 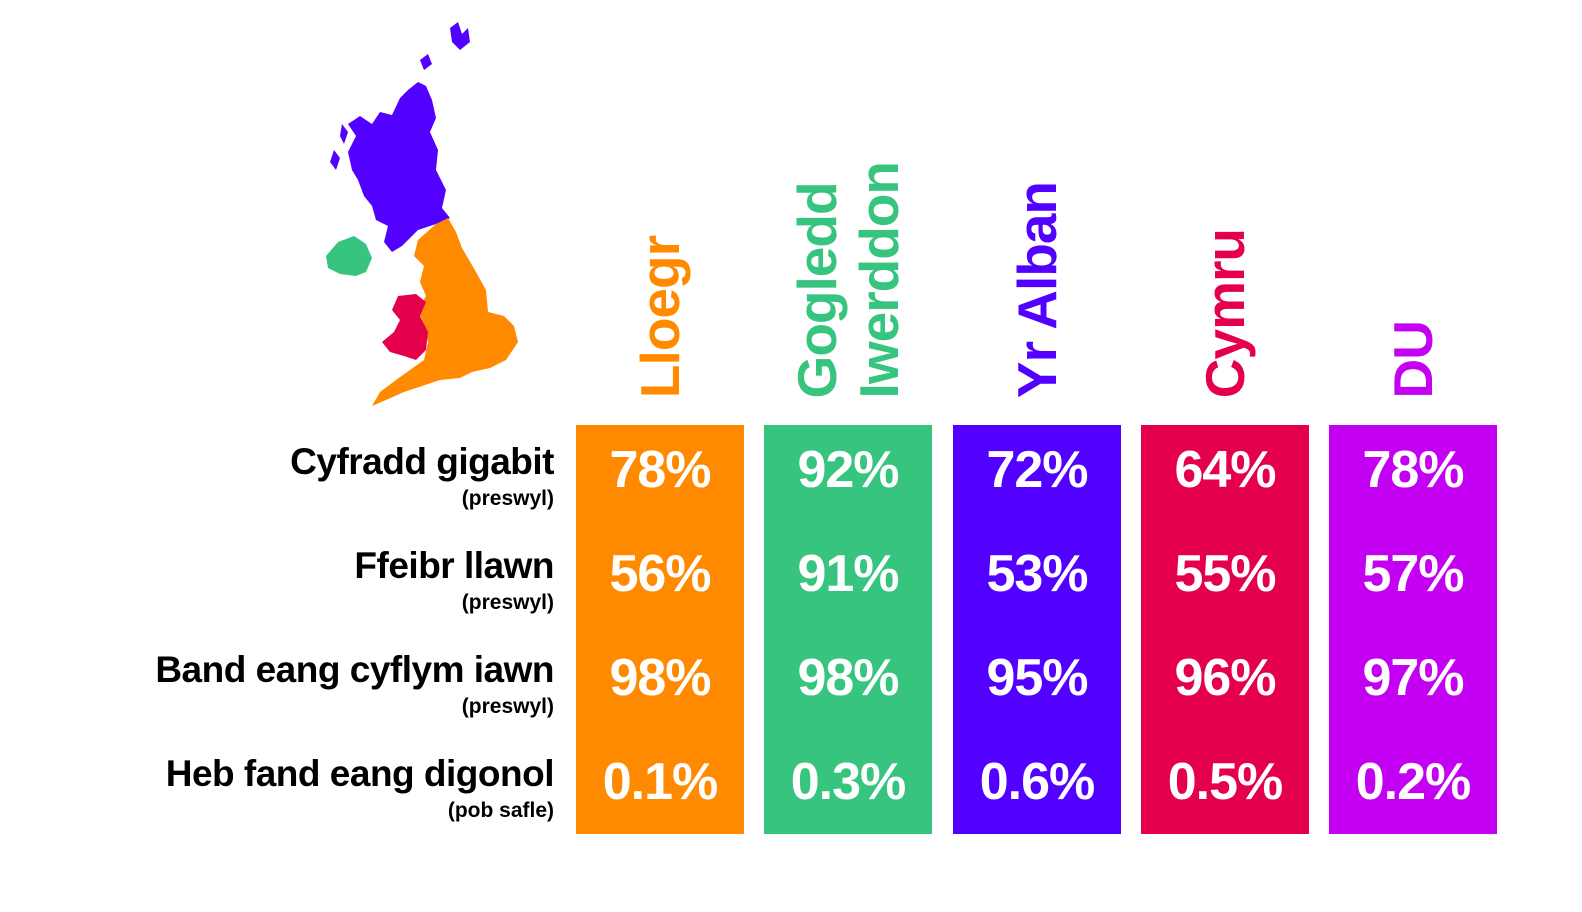 What do you see at coordinates (360, 773) in the screenshot?
I see `row-label-main: Heb fand eang digonol` at bounding box center [360, 773].